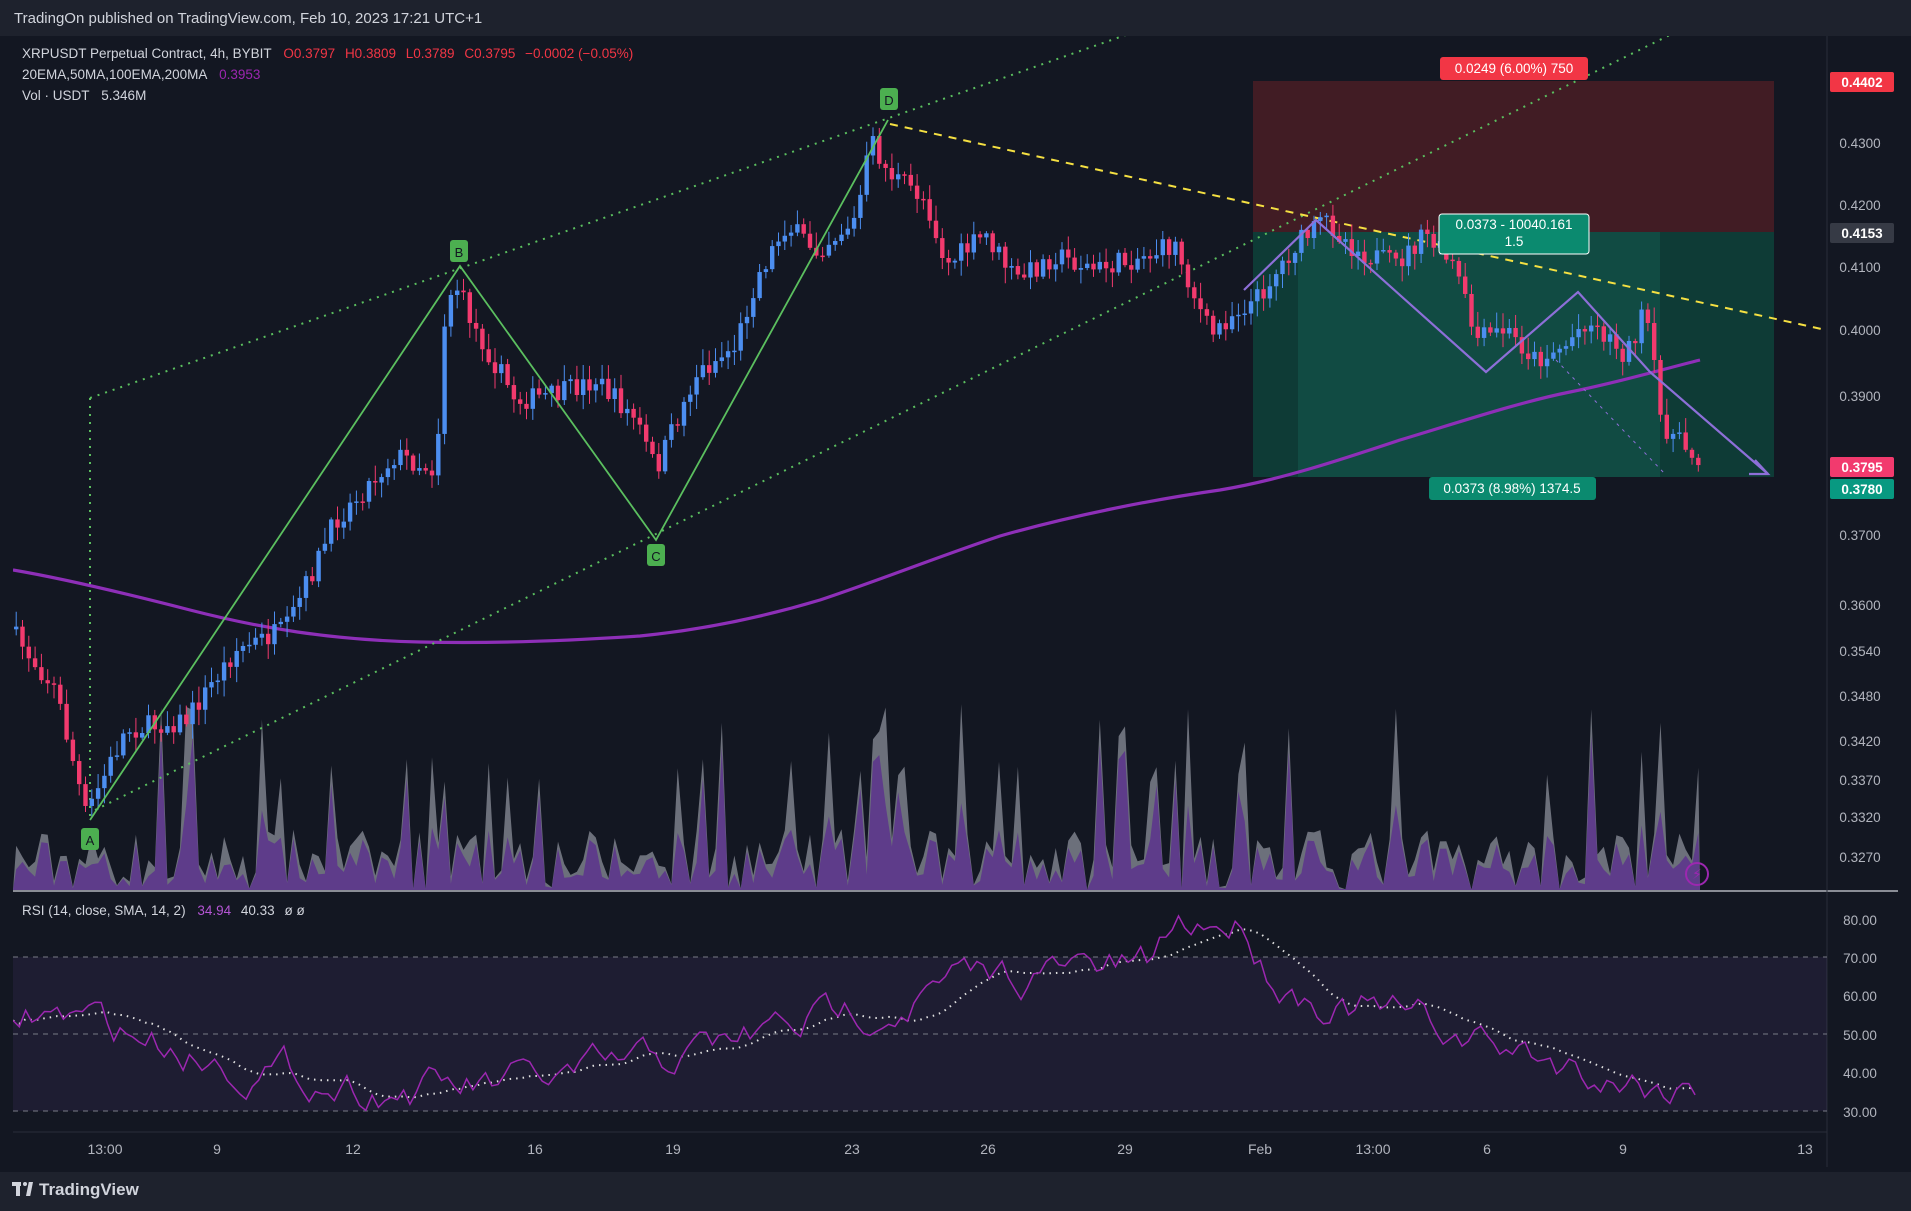 The width and height of the screenshot is (1911, 1211). Describe the element at coordinates (950, 1149) in the screenshot. I see `time-axis: 13:00 9 12 16 19 23 26 29 Feb 13:00 6 9 13` at that location.